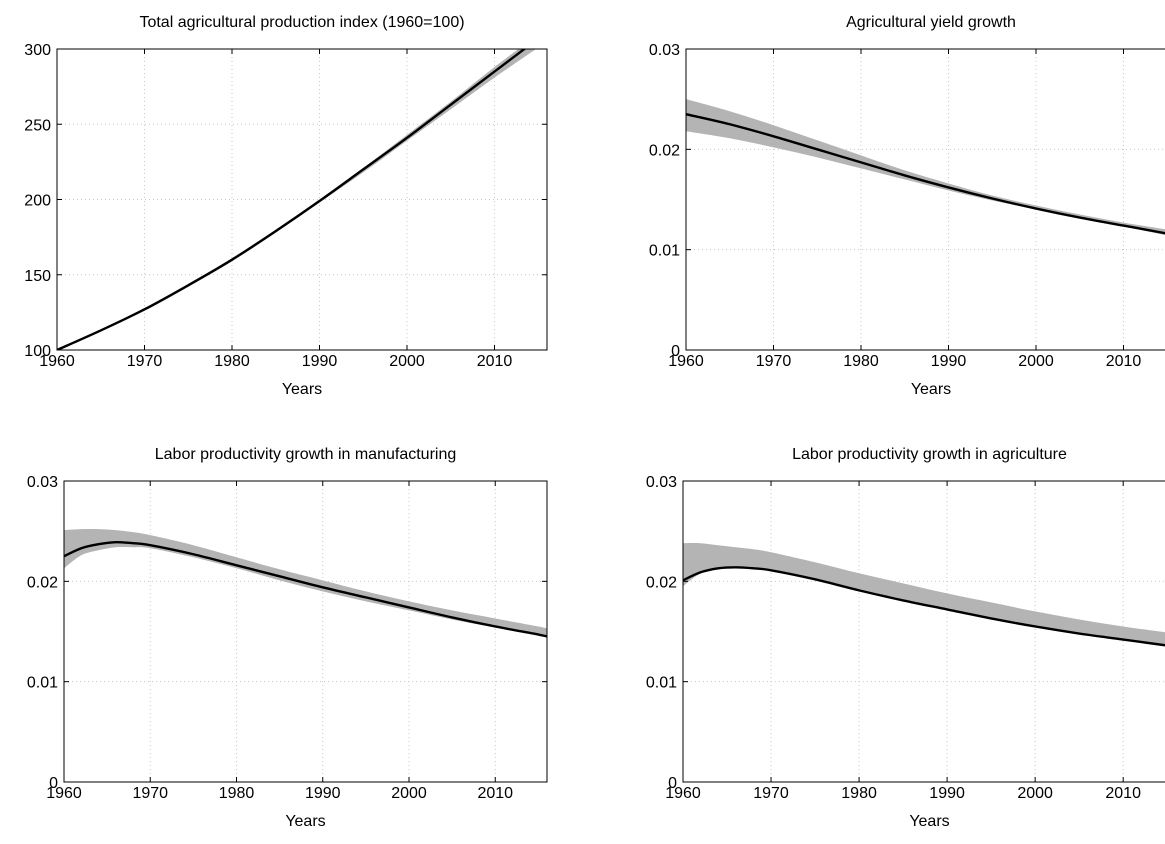 The height and width of the screenshot is (844, 1165). What do you see at coordinates (37, 50) in the screenshot?
I see `y-tick-label: 300` at bounding box center [37, 50].